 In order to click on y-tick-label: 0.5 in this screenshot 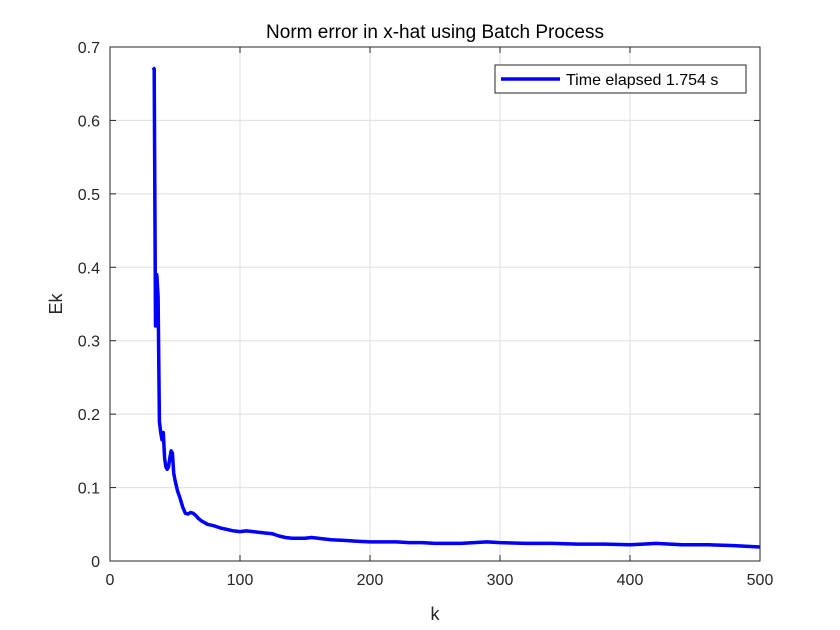, I will do `click(89, 195)`.